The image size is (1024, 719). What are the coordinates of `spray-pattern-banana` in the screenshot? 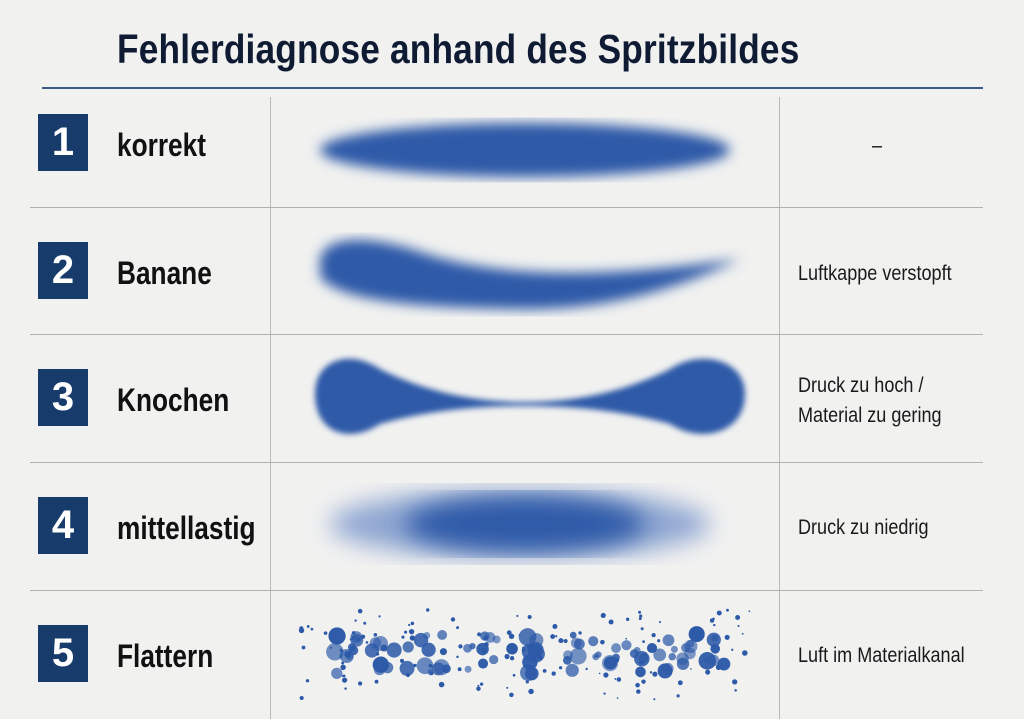 It's located at (530, 274).